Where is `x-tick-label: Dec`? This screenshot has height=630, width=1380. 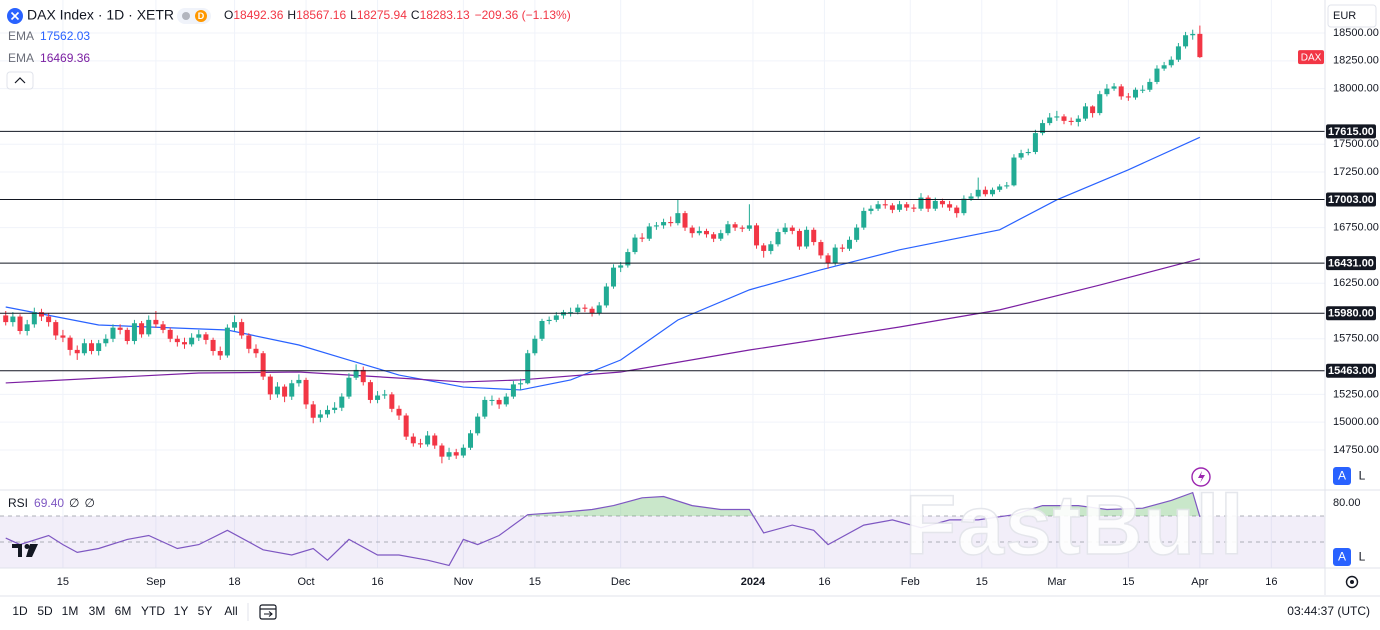
x-tick-label: Dec is located at coordinates (621, 582).